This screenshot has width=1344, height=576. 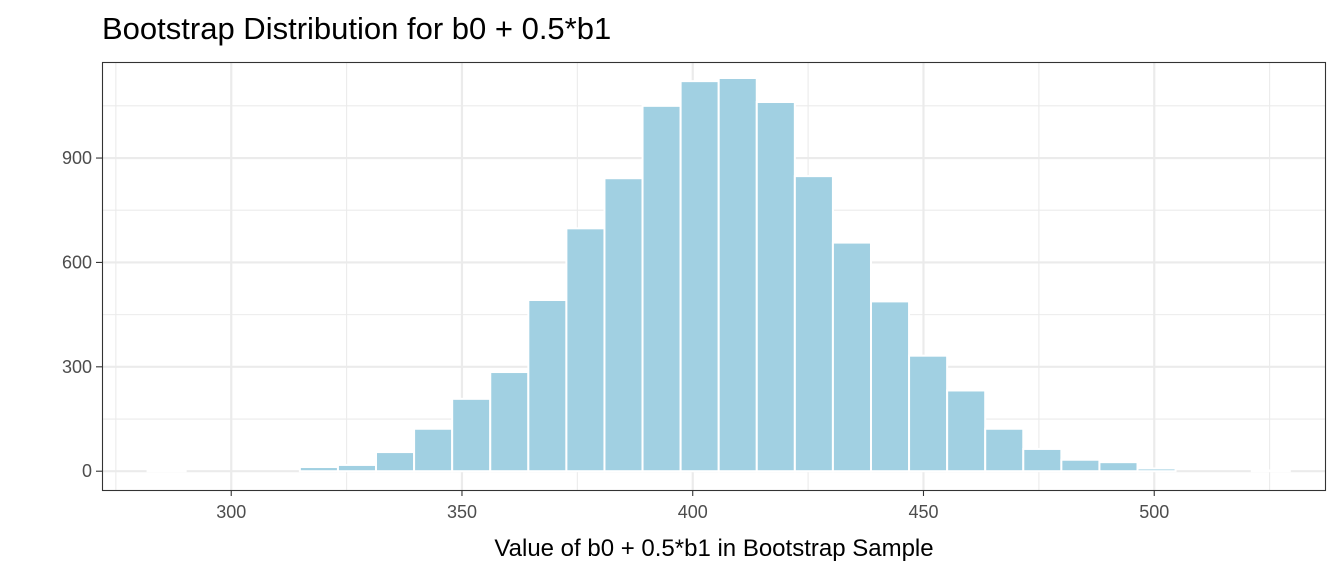 I want to click on y-tick-label: 300, so click(x=77, y=367).